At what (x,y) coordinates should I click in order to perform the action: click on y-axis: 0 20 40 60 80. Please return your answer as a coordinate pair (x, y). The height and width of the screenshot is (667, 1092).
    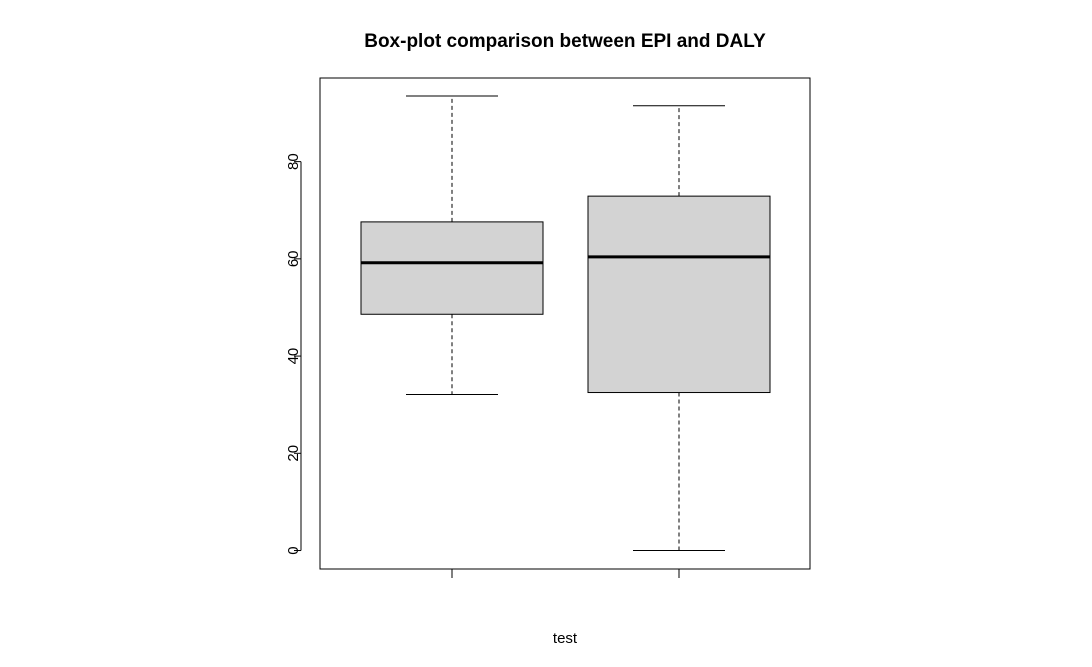
    Looking at the image, I should click on (293, 353).